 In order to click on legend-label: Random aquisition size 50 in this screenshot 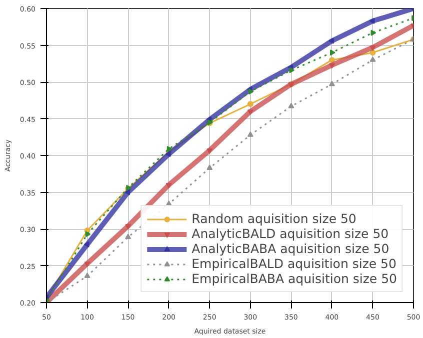, I will do `click(274, 218)`.